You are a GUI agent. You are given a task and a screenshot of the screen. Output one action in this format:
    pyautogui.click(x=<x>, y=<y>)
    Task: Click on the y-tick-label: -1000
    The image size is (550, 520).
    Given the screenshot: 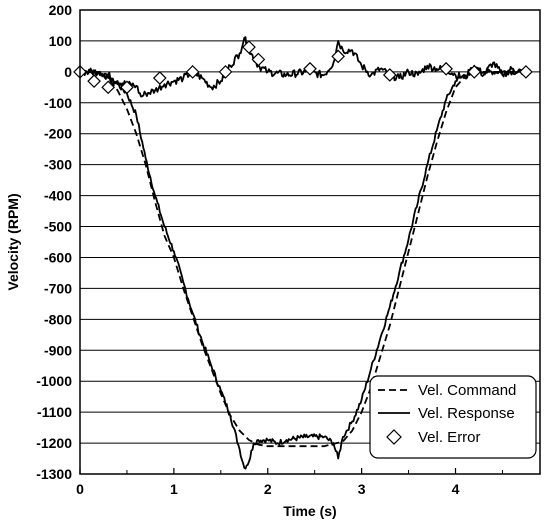 What is the action you would take?
    pyautogui.click(x=54, y=381)
    